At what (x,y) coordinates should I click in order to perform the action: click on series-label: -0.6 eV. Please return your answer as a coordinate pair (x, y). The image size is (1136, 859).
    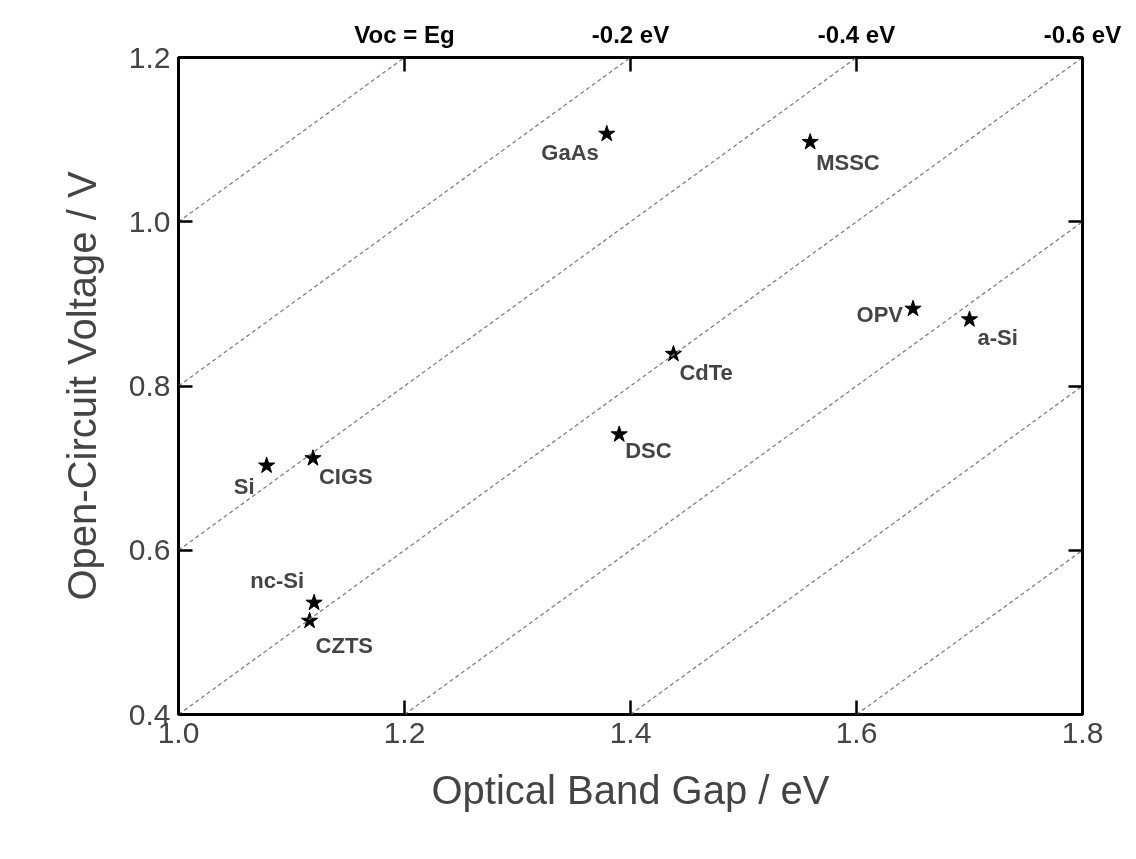
    Looking at the image, I should click on (1082, 34).